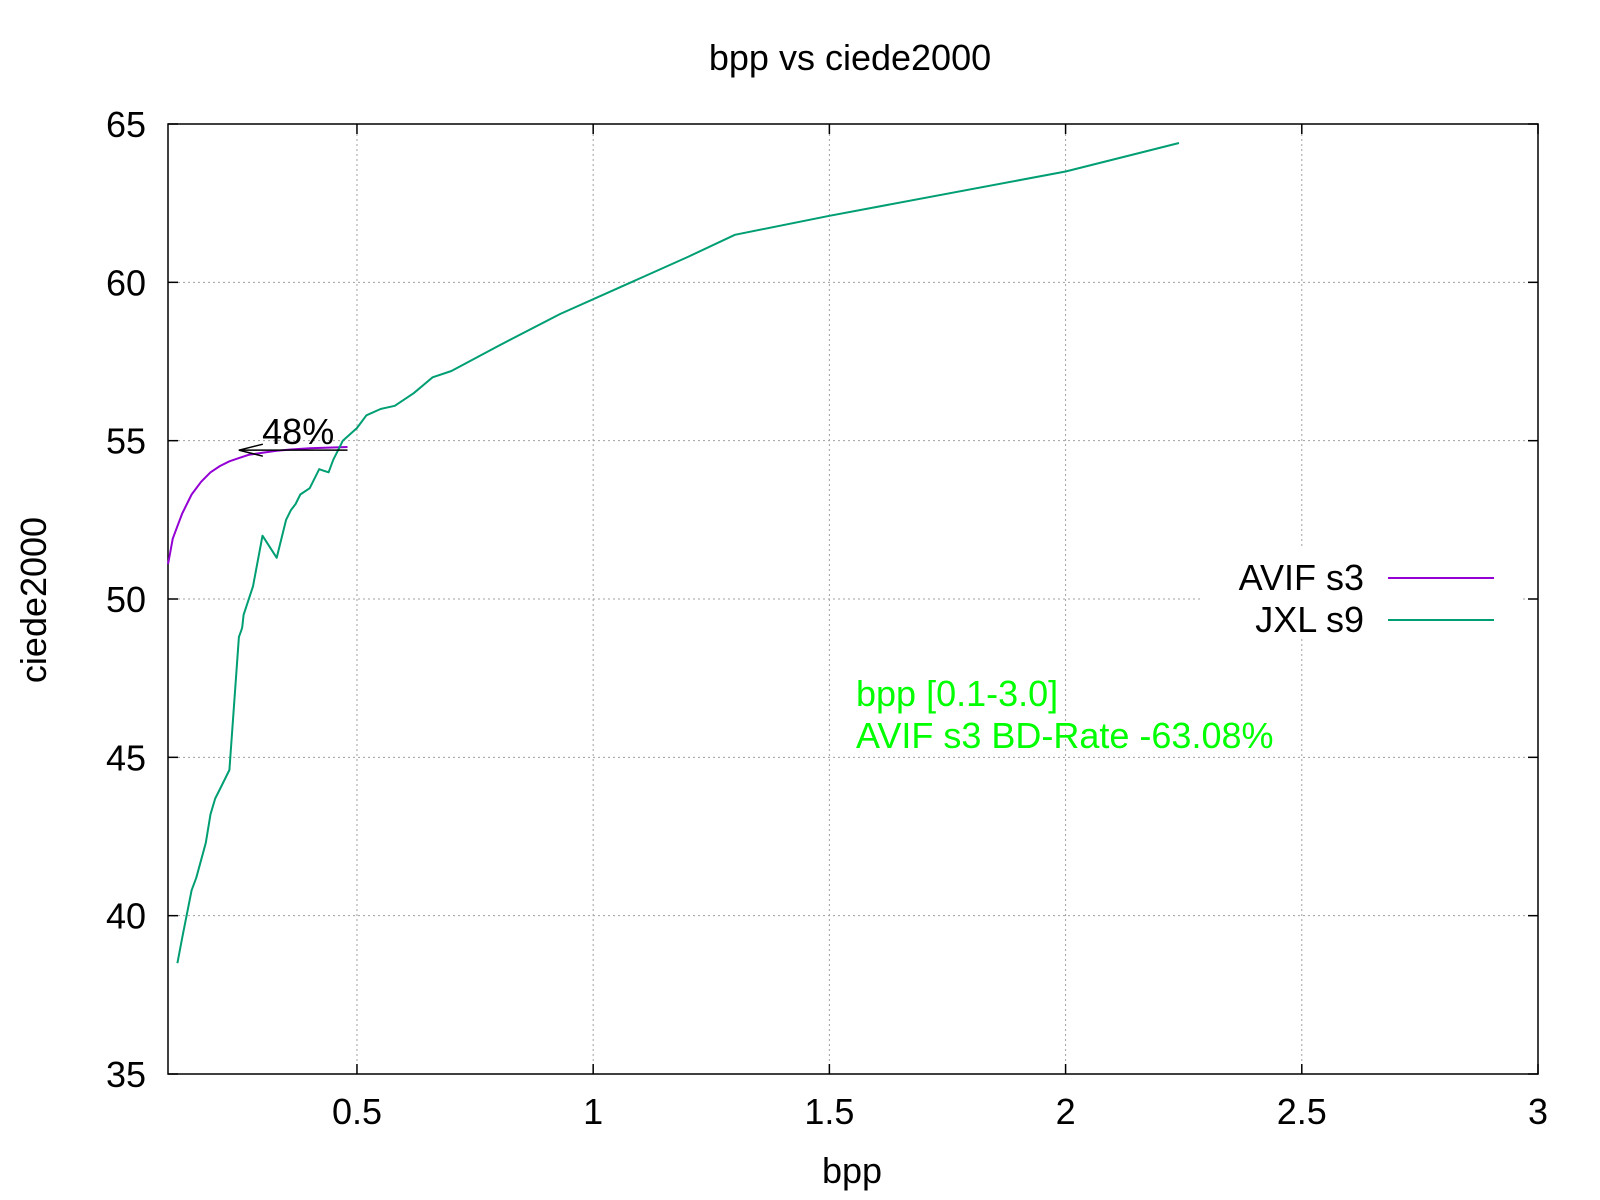  What do you see at coordinates (1301, 577) in the screenshot?
I see `legend-label: AVIF s3` at bounding box center [1301, 577].